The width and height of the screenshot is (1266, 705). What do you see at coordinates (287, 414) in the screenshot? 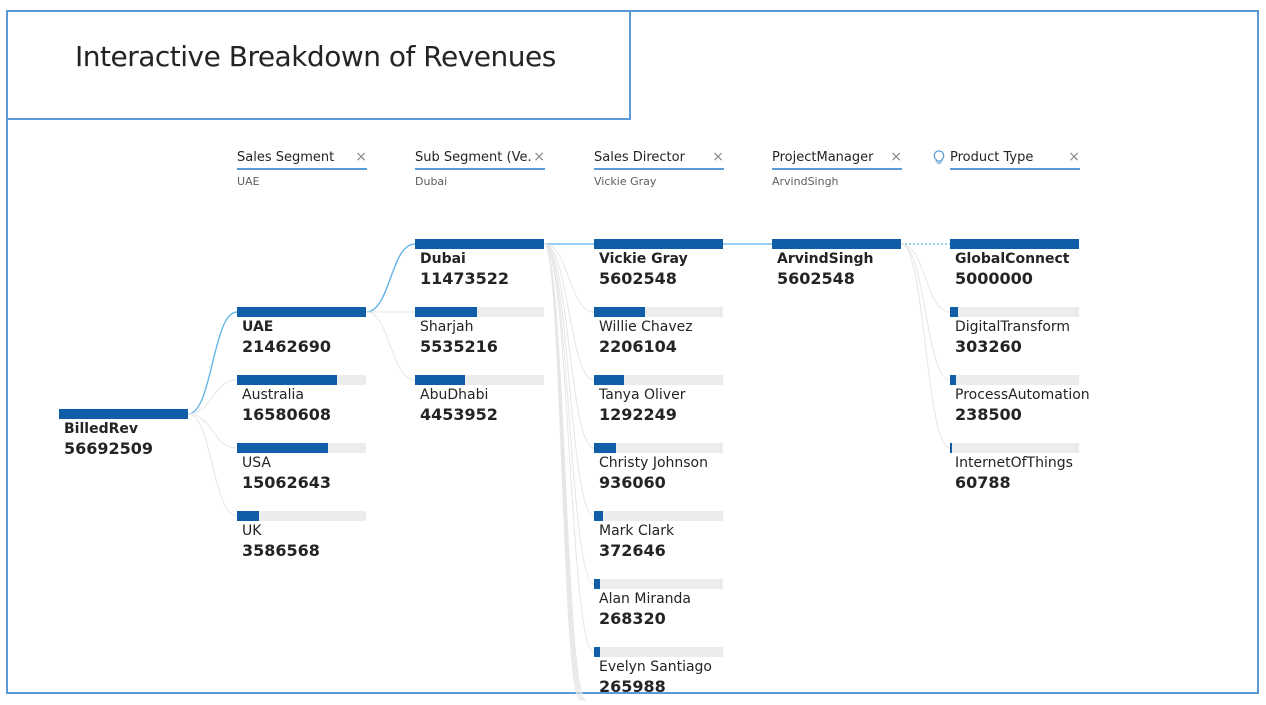
I see `node-value: 16580608` at bounding box center [287, 414].